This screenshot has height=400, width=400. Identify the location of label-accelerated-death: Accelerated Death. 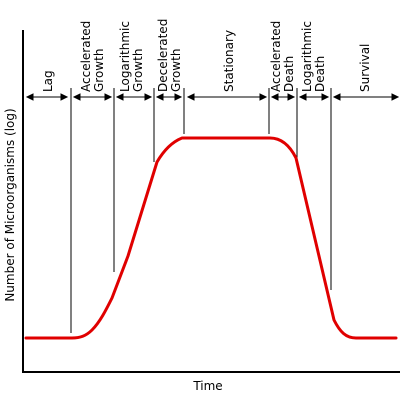
(282, 56).